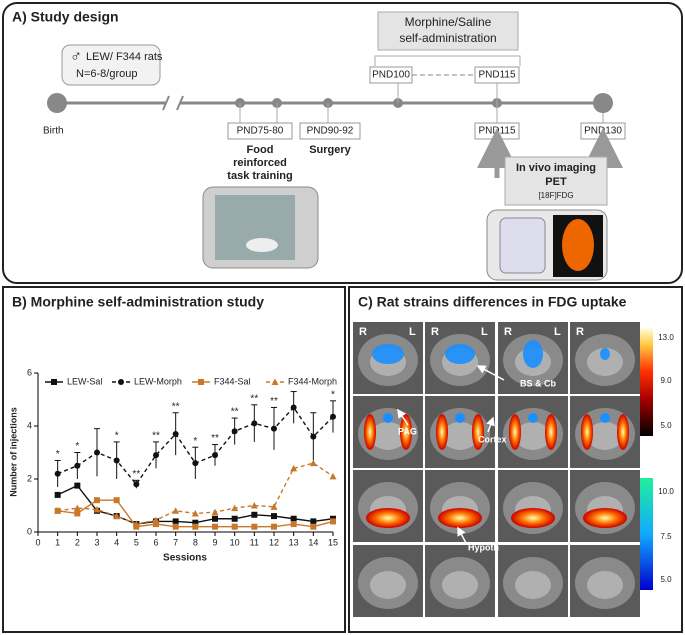 Image resolution: width=685 pixels, height=635 pixels. What do you see at coordinates (124, 57) in the screenshot?
I see `rats-label: LEW/ F344 rats` at bounding box center [124, 57].